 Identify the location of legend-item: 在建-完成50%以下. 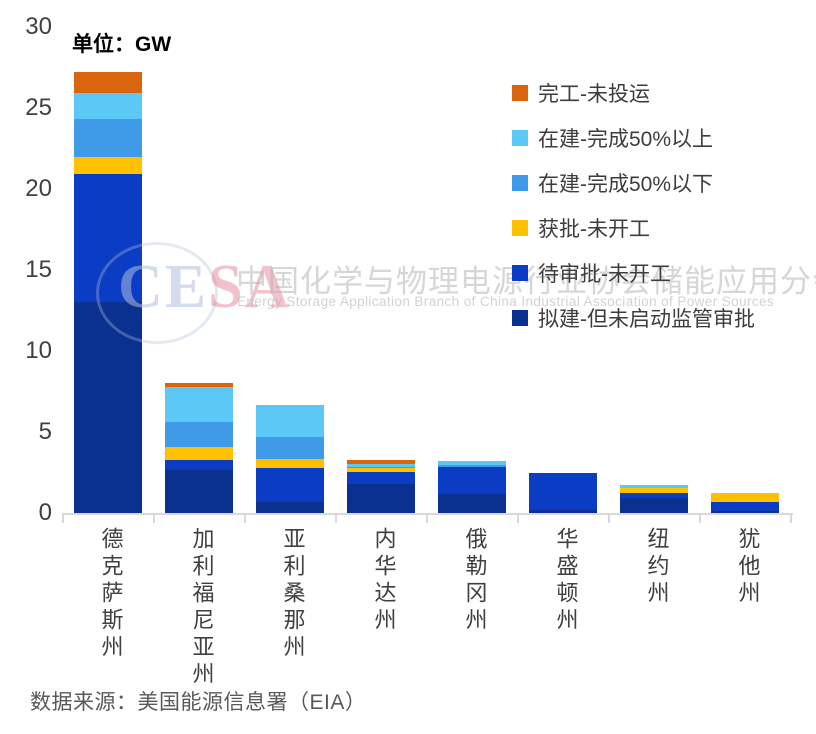
(612, 183).